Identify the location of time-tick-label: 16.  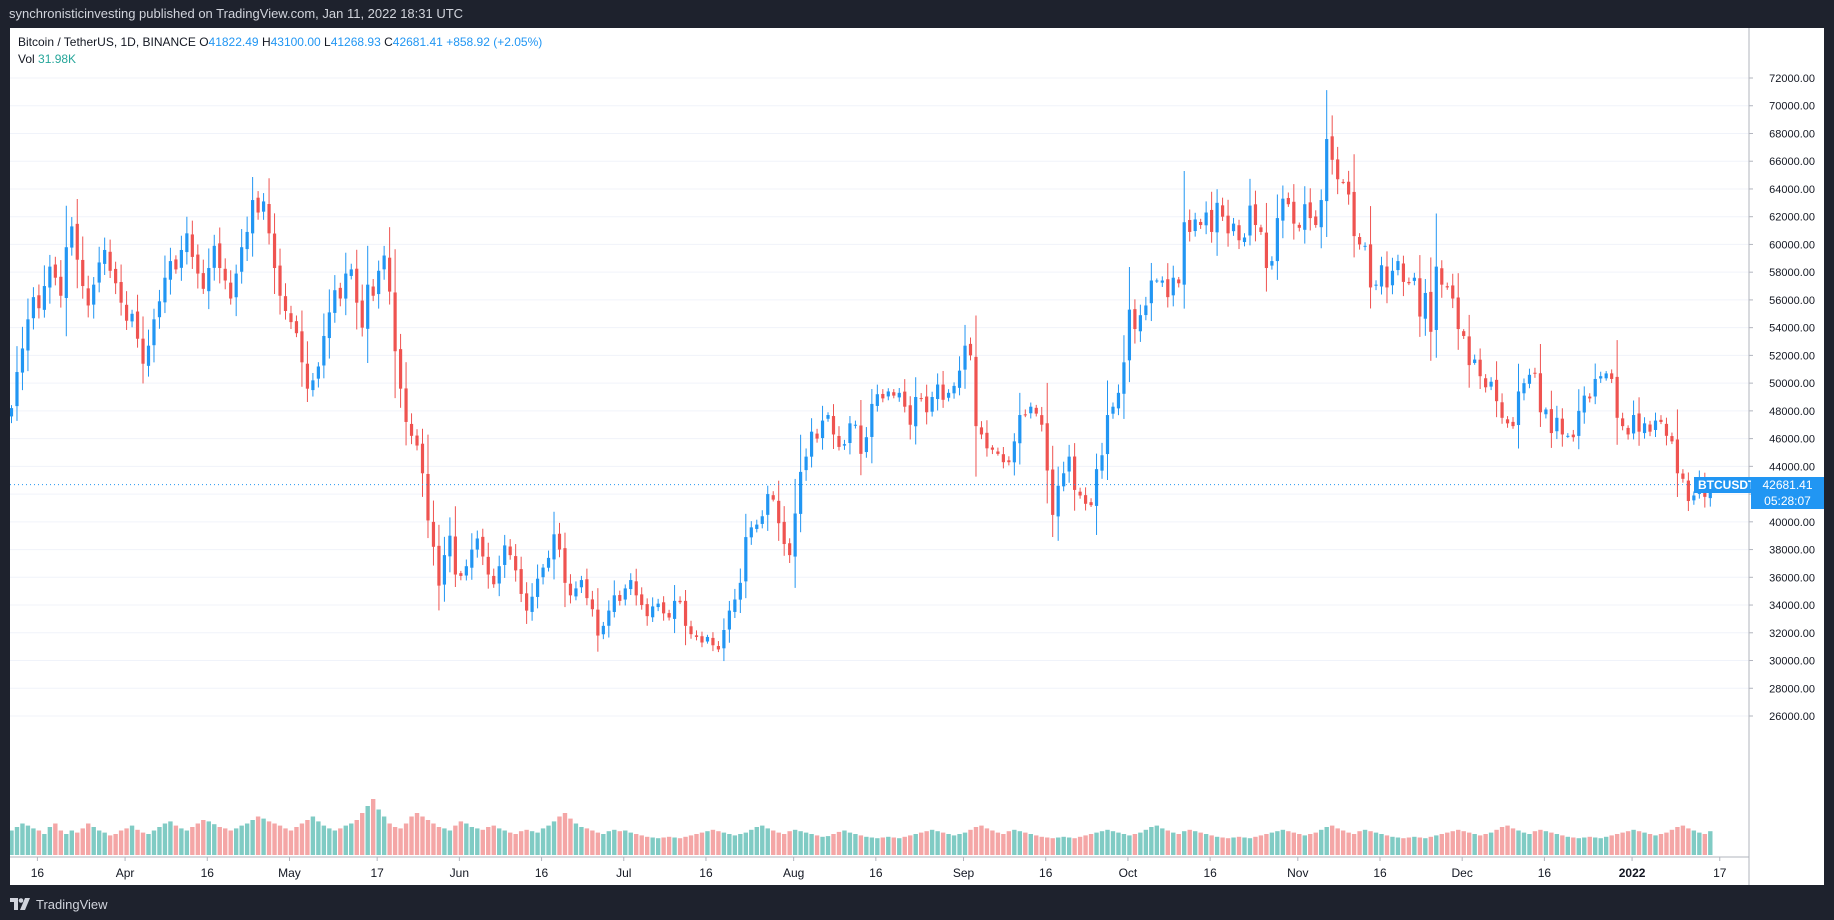
(208, 873).